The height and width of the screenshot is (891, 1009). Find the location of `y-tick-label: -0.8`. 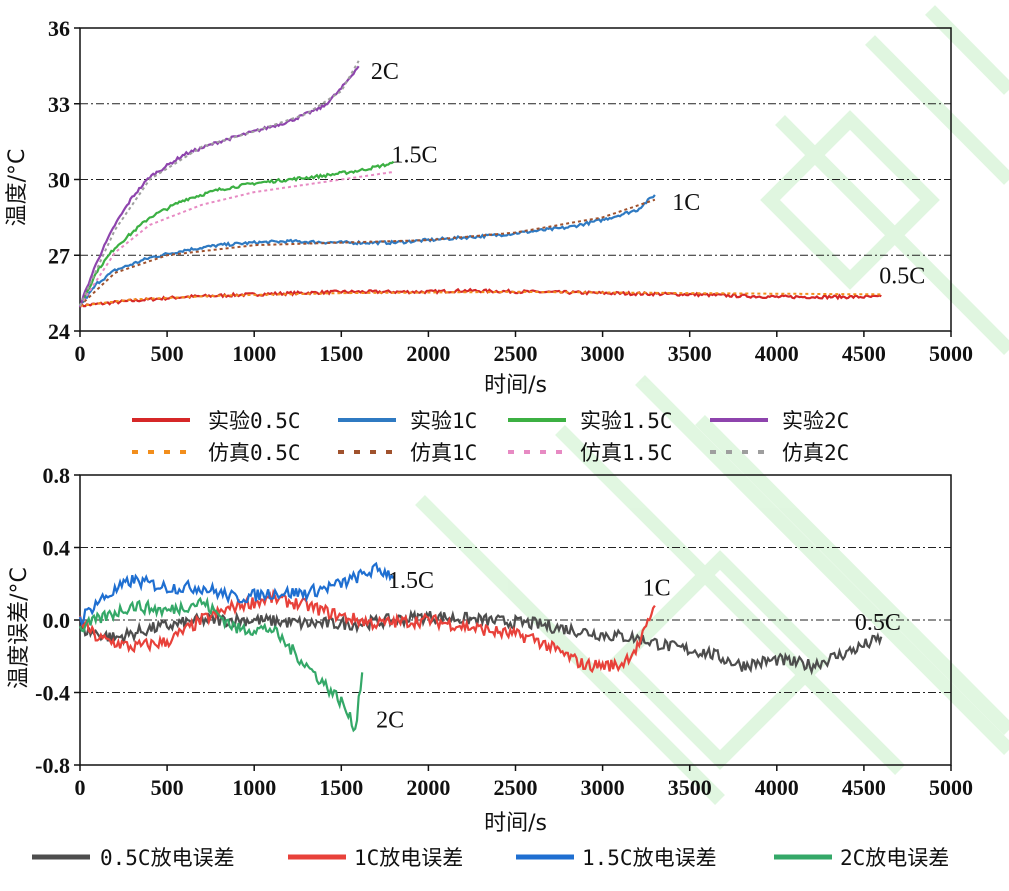

y-tick-label: -0.8 is located at coordinates (52, 765).